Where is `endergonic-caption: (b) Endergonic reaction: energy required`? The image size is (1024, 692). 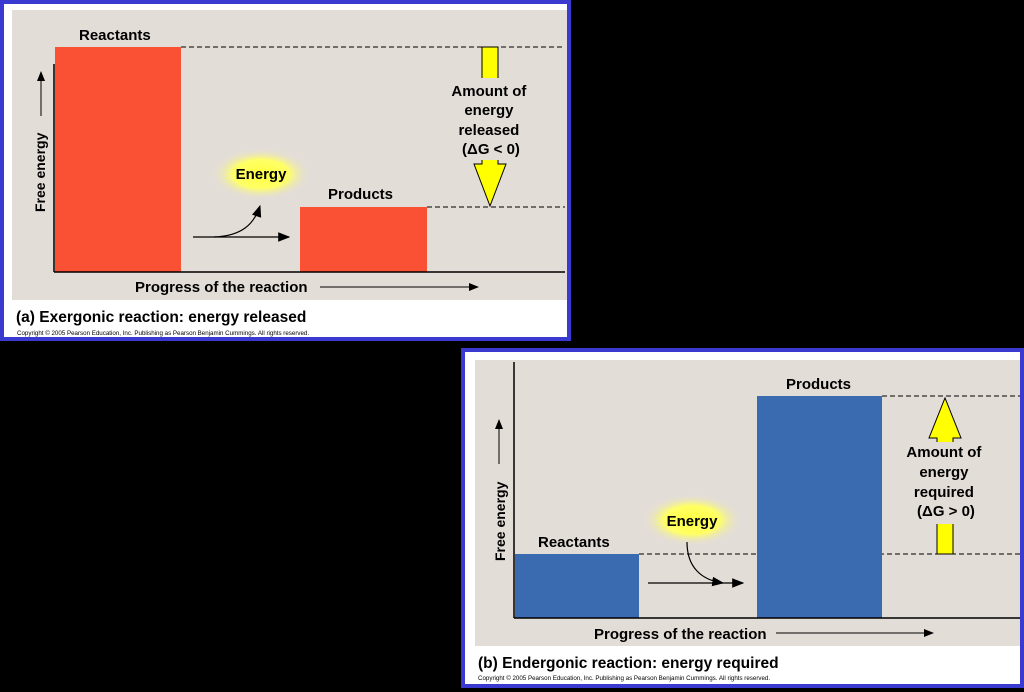
endergonic-caption: (b) Endergonic reaction: energy required is located at coordinates (628, 663).